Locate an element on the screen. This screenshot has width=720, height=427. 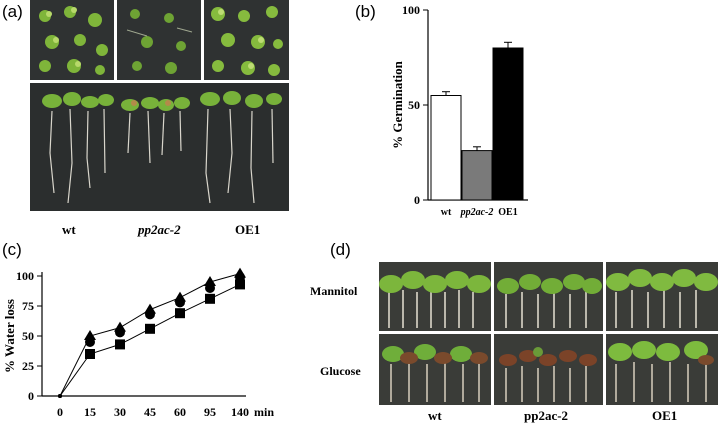
panel-d-genotype-oe1: OE1 is located at coordinates (665, 415).